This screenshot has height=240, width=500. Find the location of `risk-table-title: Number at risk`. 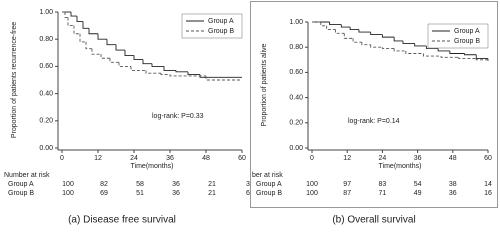

risk-table-title: Number at risk is located at coordinates (27, 175).